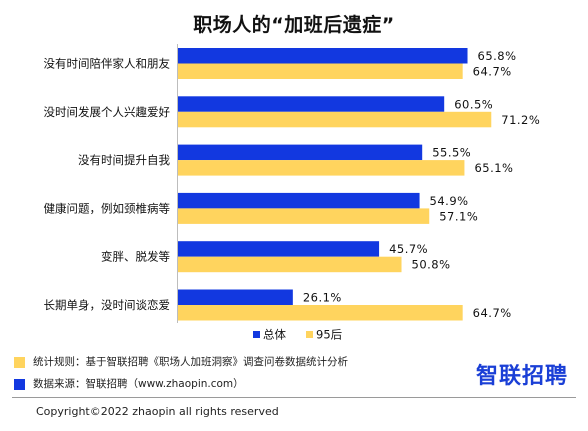 Image resolution: width=588 pixels, height=431 pixels. Describe the element at coordinates (294, 397) in the screenshot. I see `divider` at that location.